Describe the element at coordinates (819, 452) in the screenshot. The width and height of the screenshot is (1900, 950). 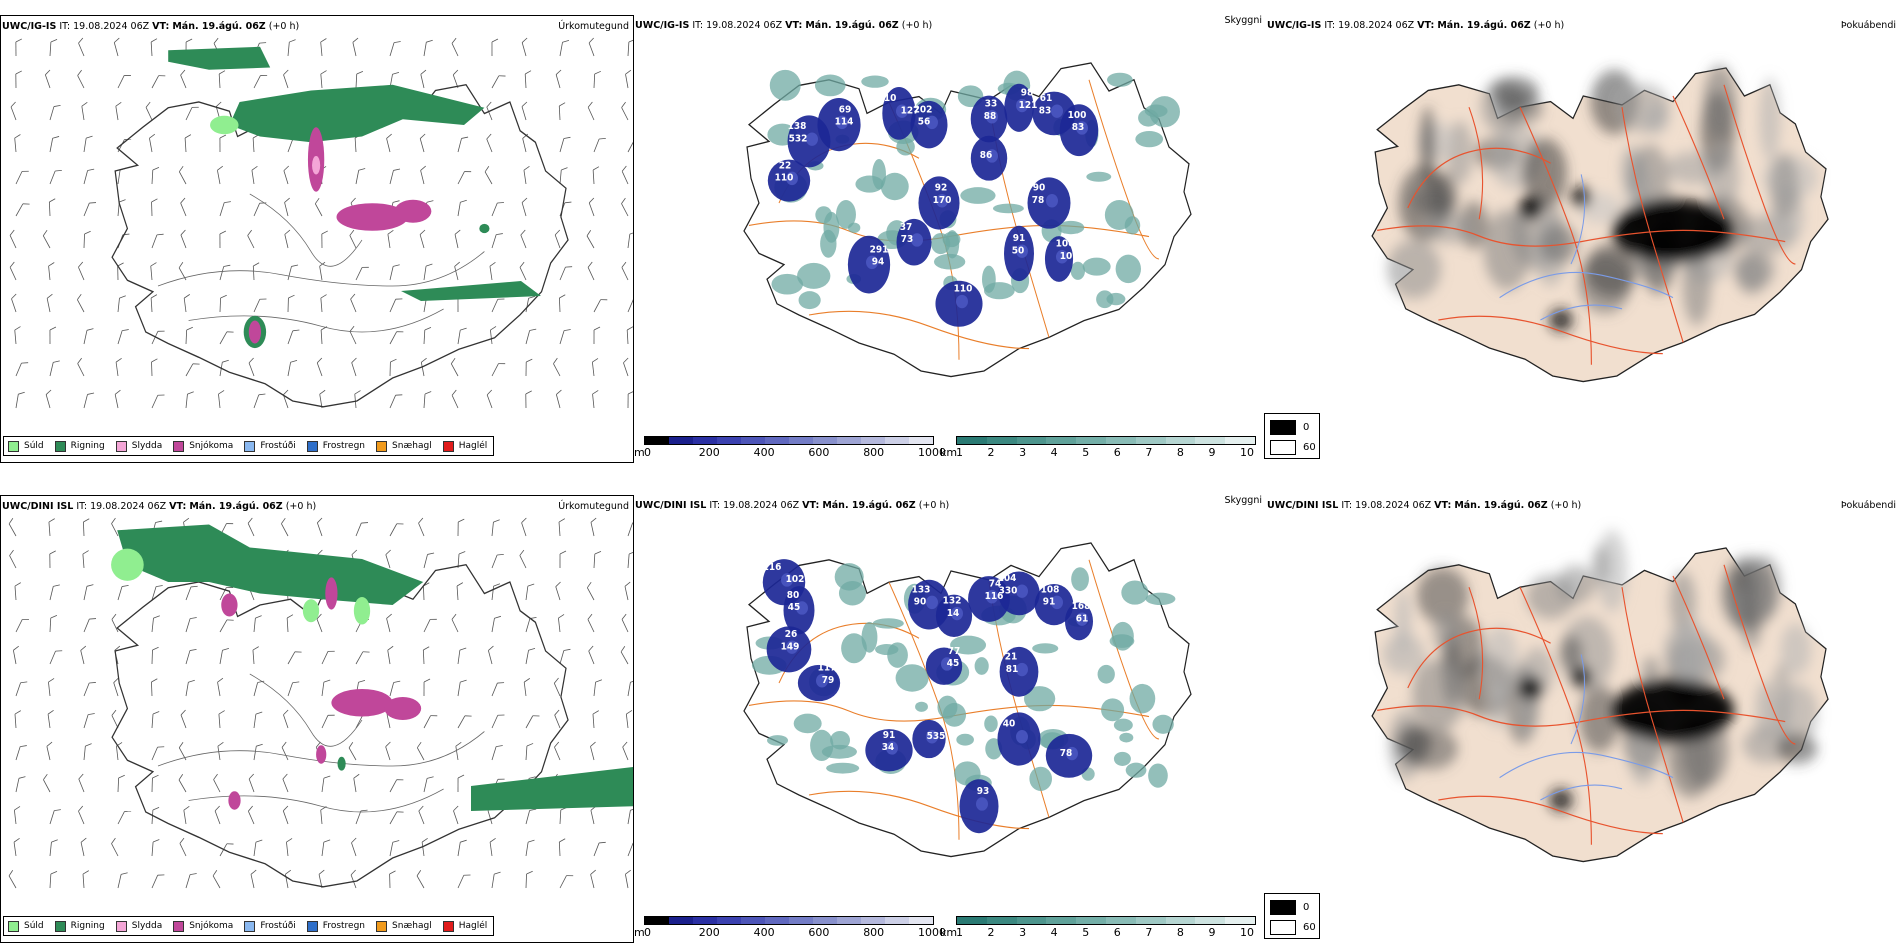
I see `colorbar-tick-label: 600` at that location.